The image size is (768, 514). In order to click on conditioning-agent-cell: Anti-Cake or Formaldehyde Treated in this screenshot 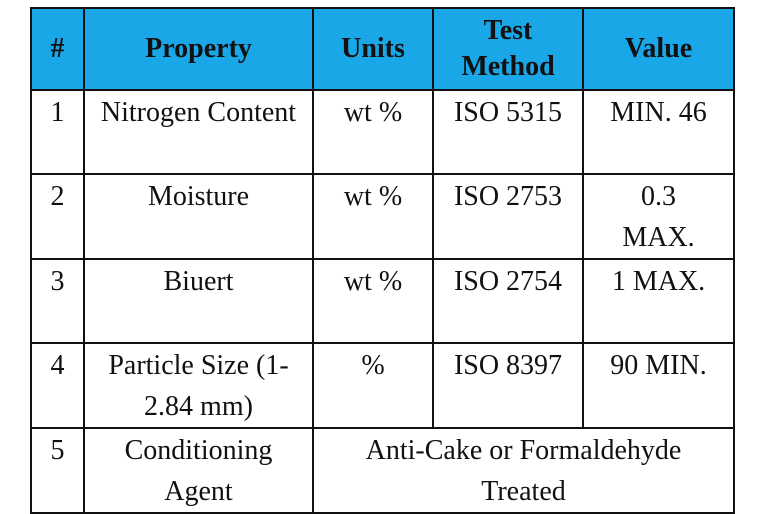, I will do `click(523, 470)`.